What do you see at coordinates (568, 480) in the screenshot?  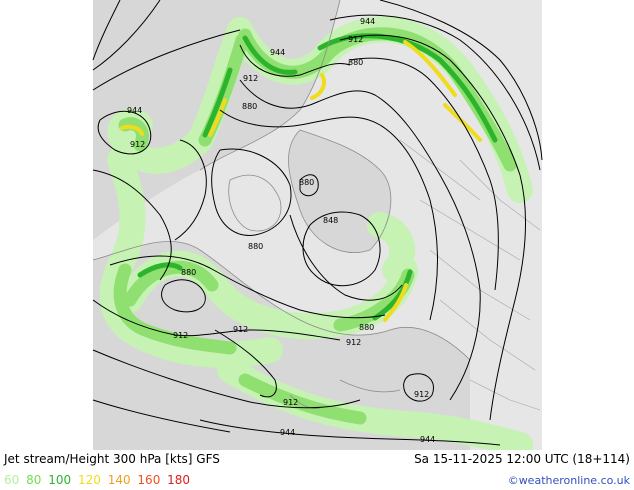 I see `credit-link: ©weatheronline.co.uk` at bounding box center [568, 480].